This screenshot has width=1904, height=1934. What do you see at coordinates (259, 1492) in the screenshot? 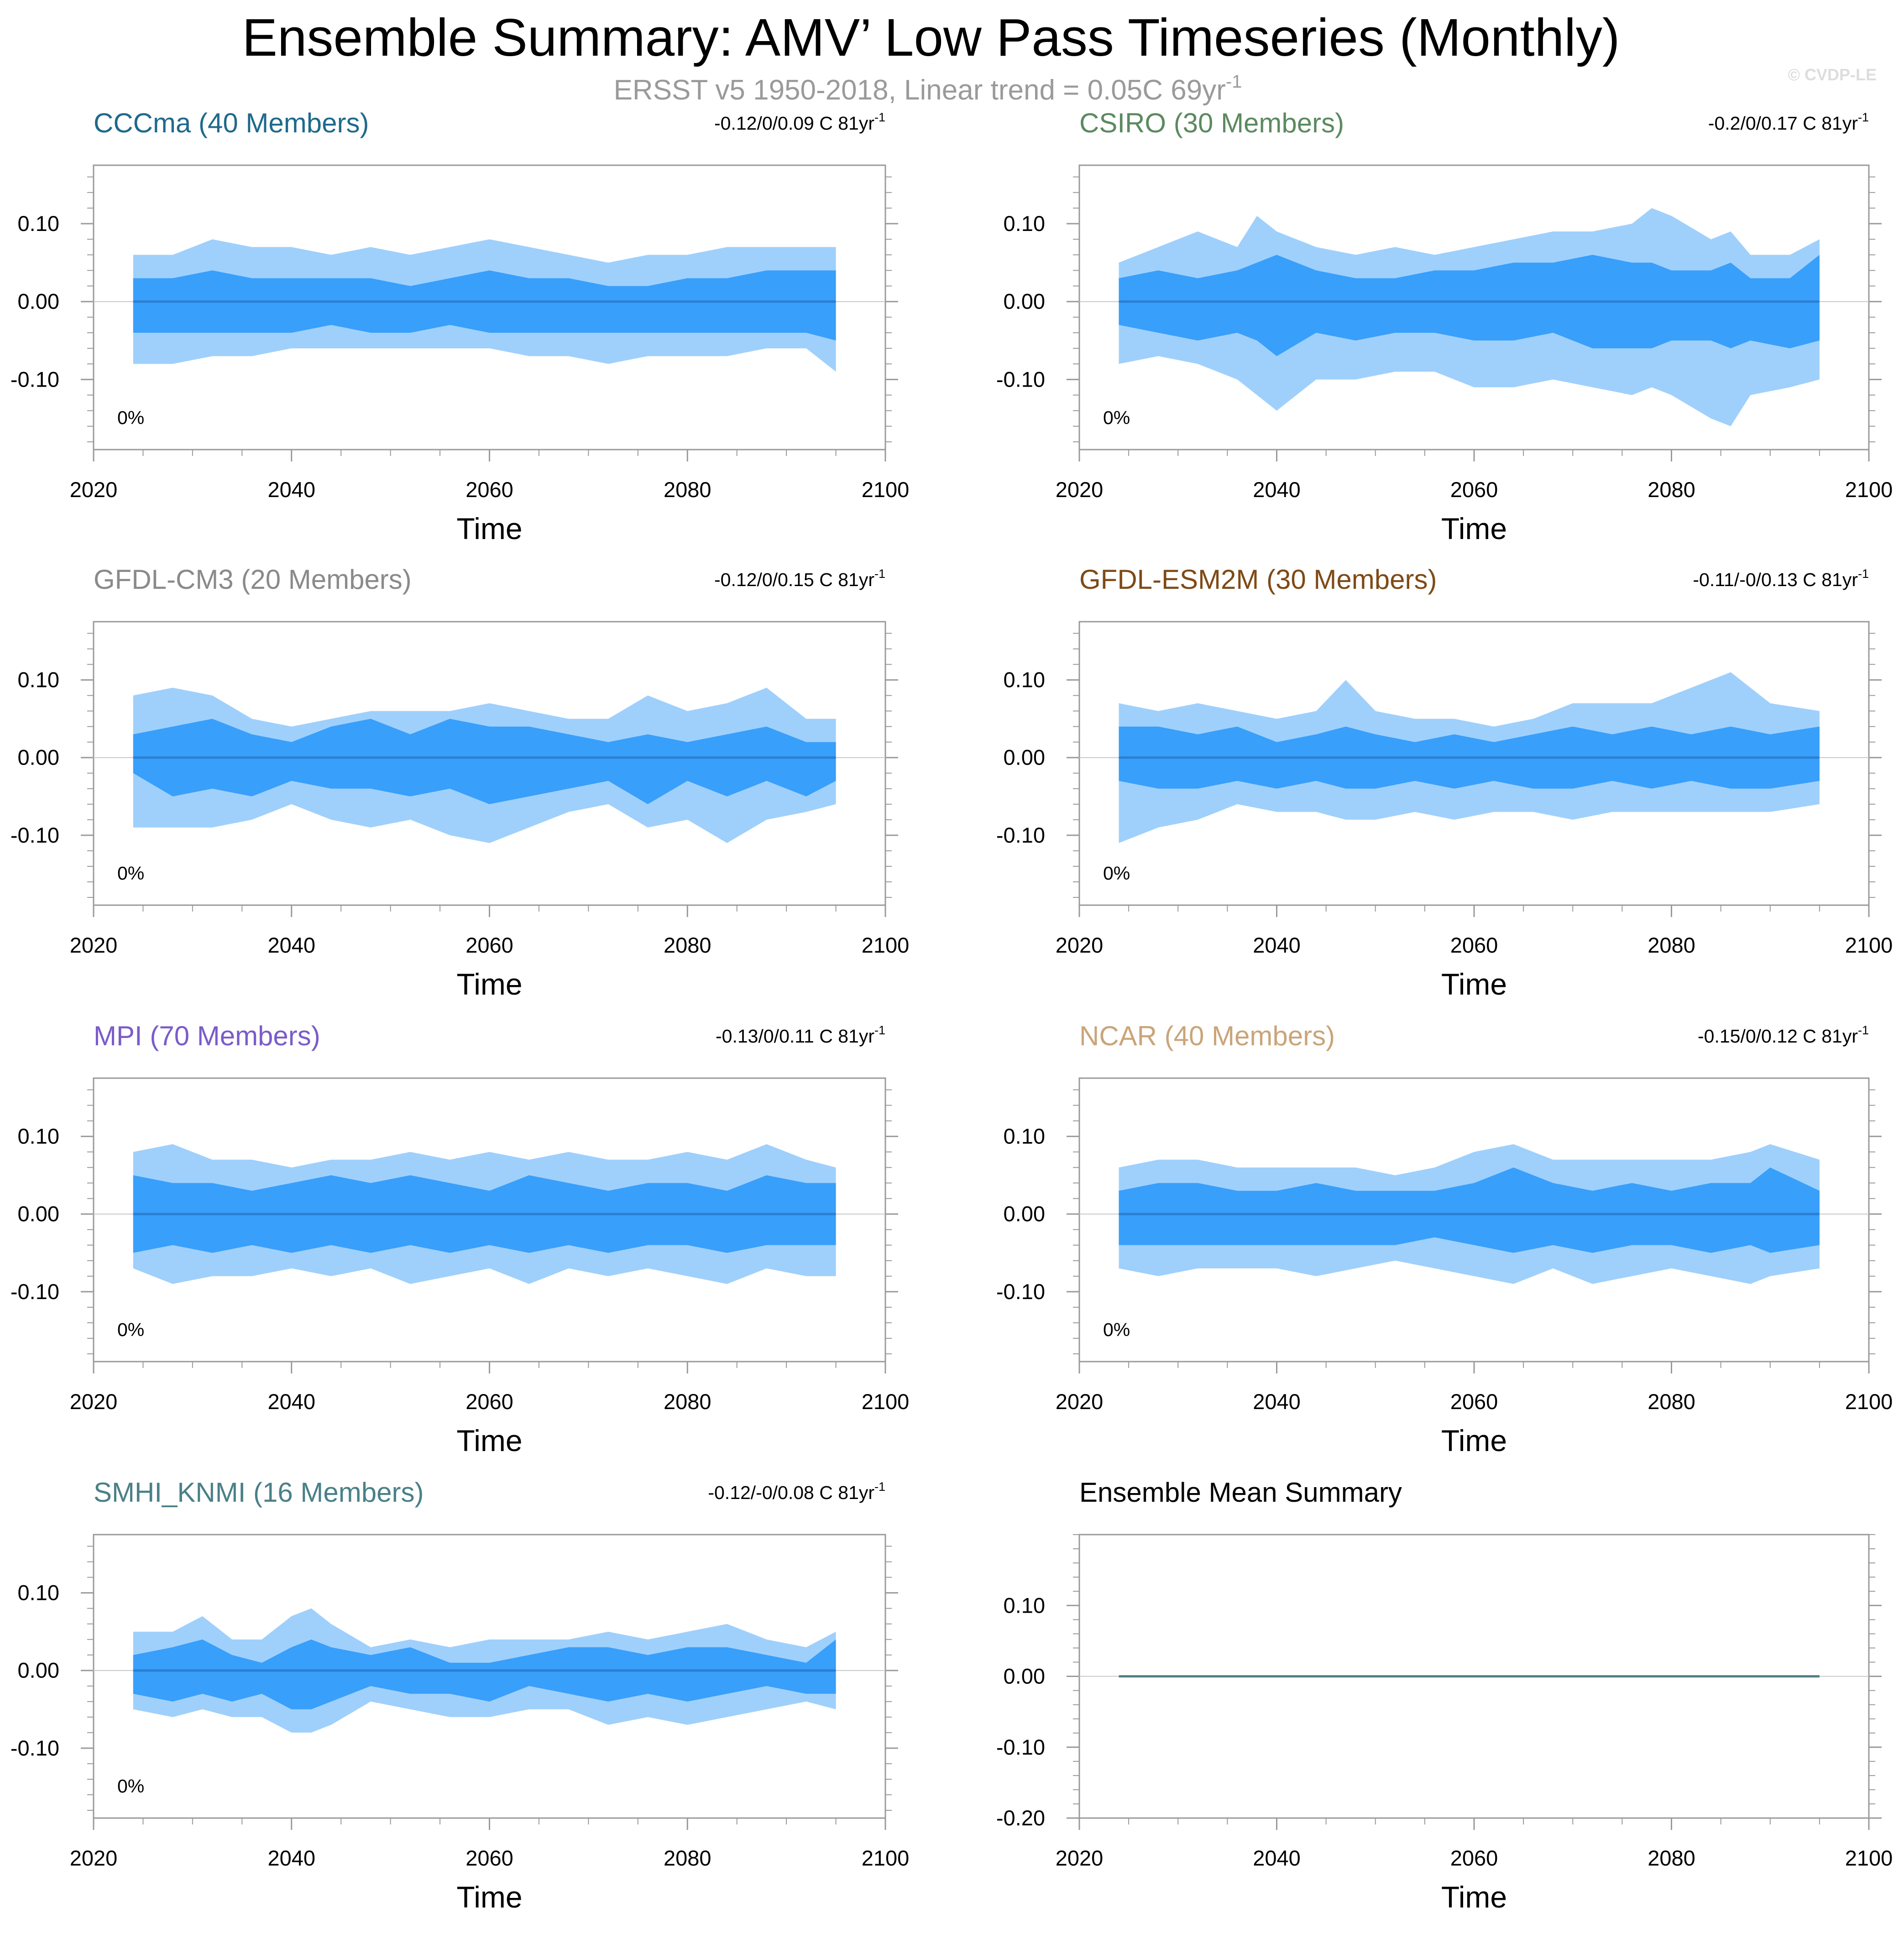
I see `panel-title: SMHI_KNMI (16 Members)` at bounding box center [259, 1492].